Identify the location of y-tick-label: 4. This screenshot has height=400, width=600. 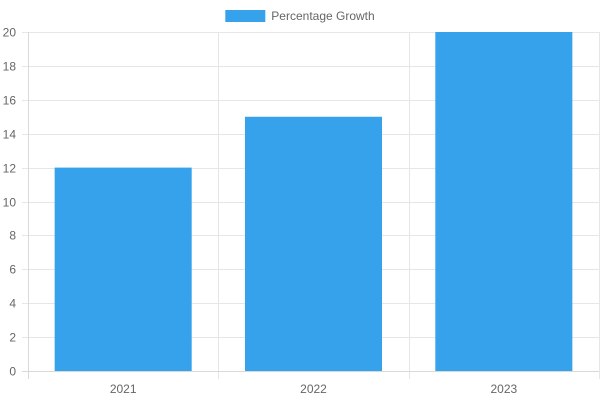
(12, 304).